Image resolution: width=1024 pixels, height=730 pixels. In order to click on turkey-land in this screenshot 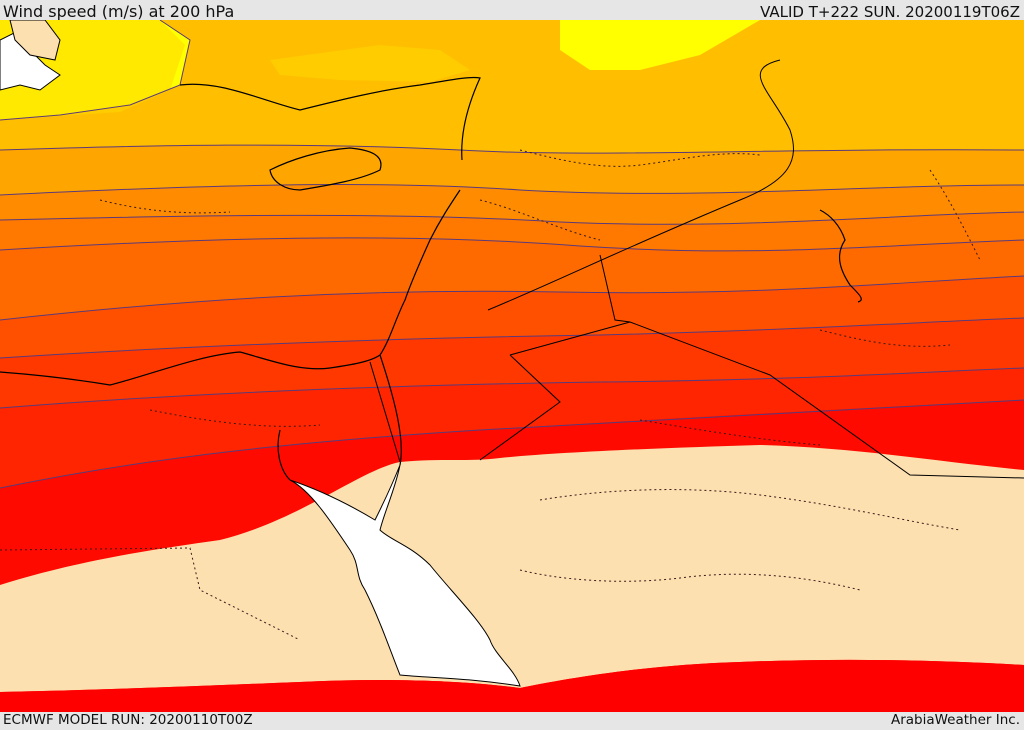, I will do `click(35, 40)`.